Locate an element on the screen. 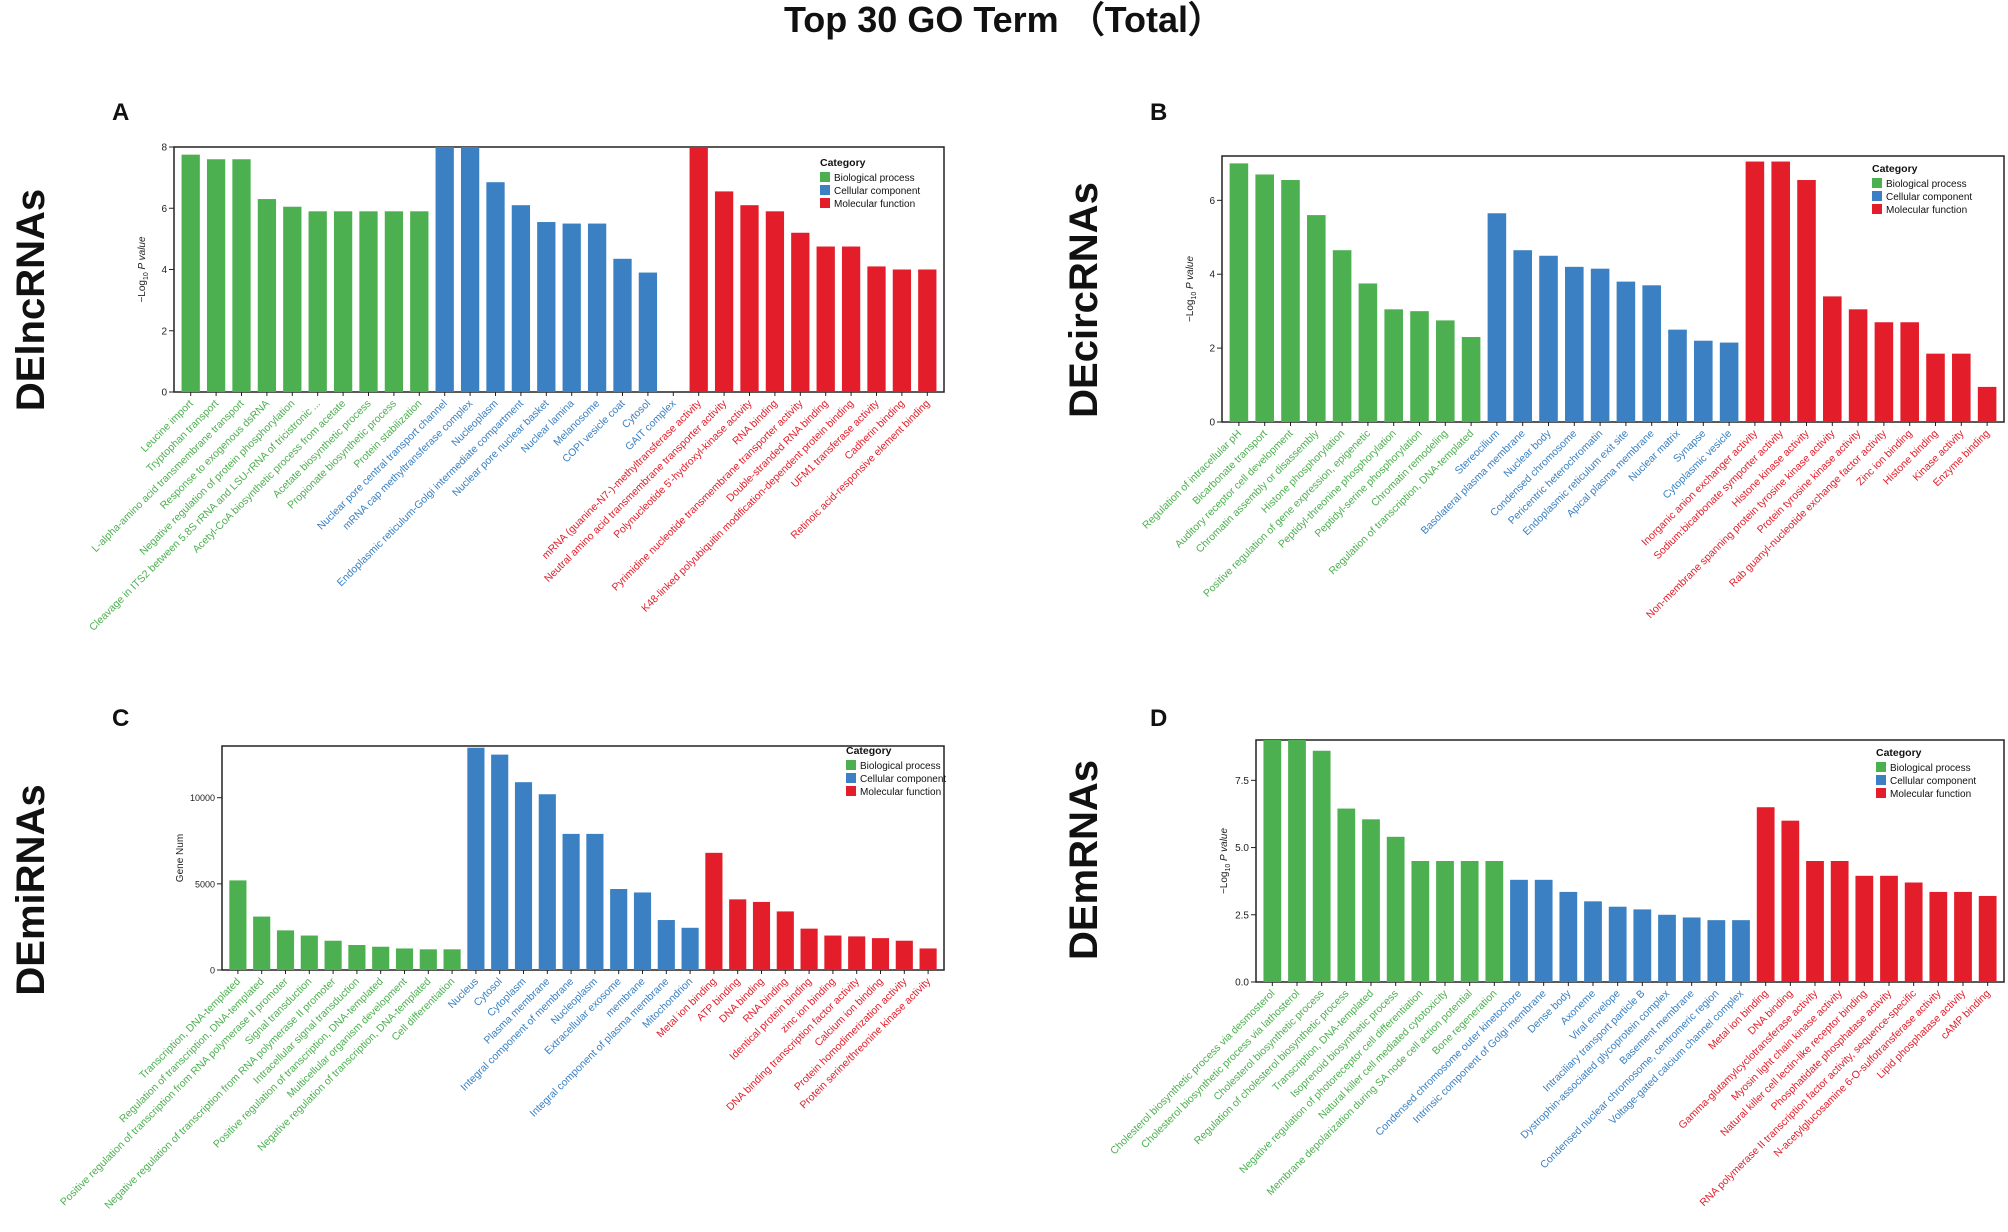 The image size is (2008, 1232). panel-label: D is located at coordinates (1158, 718).